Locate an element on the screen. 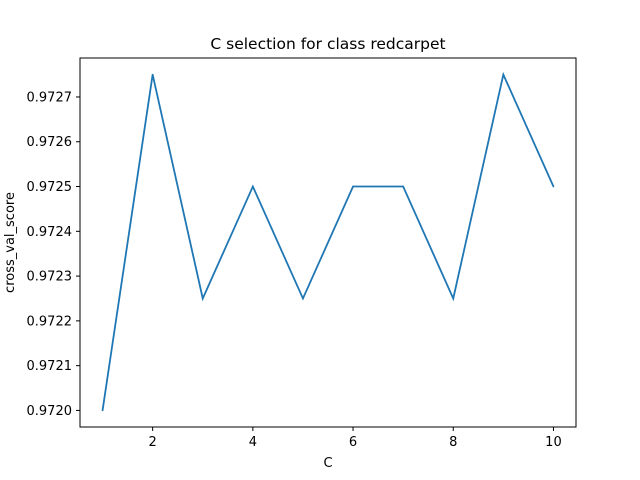 This screenshot has width=640, height=480. y-tick-label: 0.9723 is located at coordinates (50, 277).